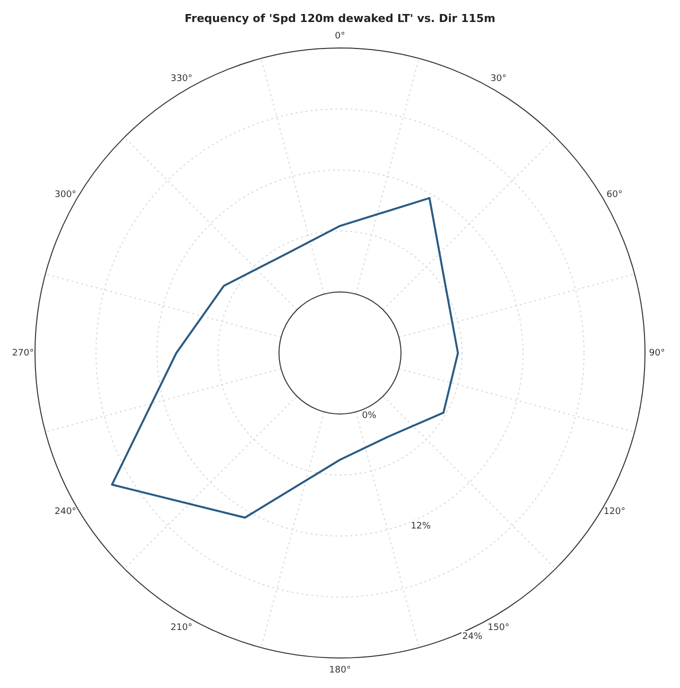 The image size is (680, 688). What do you see at coordinates (23, 353) in the screenshot?
I see `spoke-label: 270°` at bounding box center [23, 353].